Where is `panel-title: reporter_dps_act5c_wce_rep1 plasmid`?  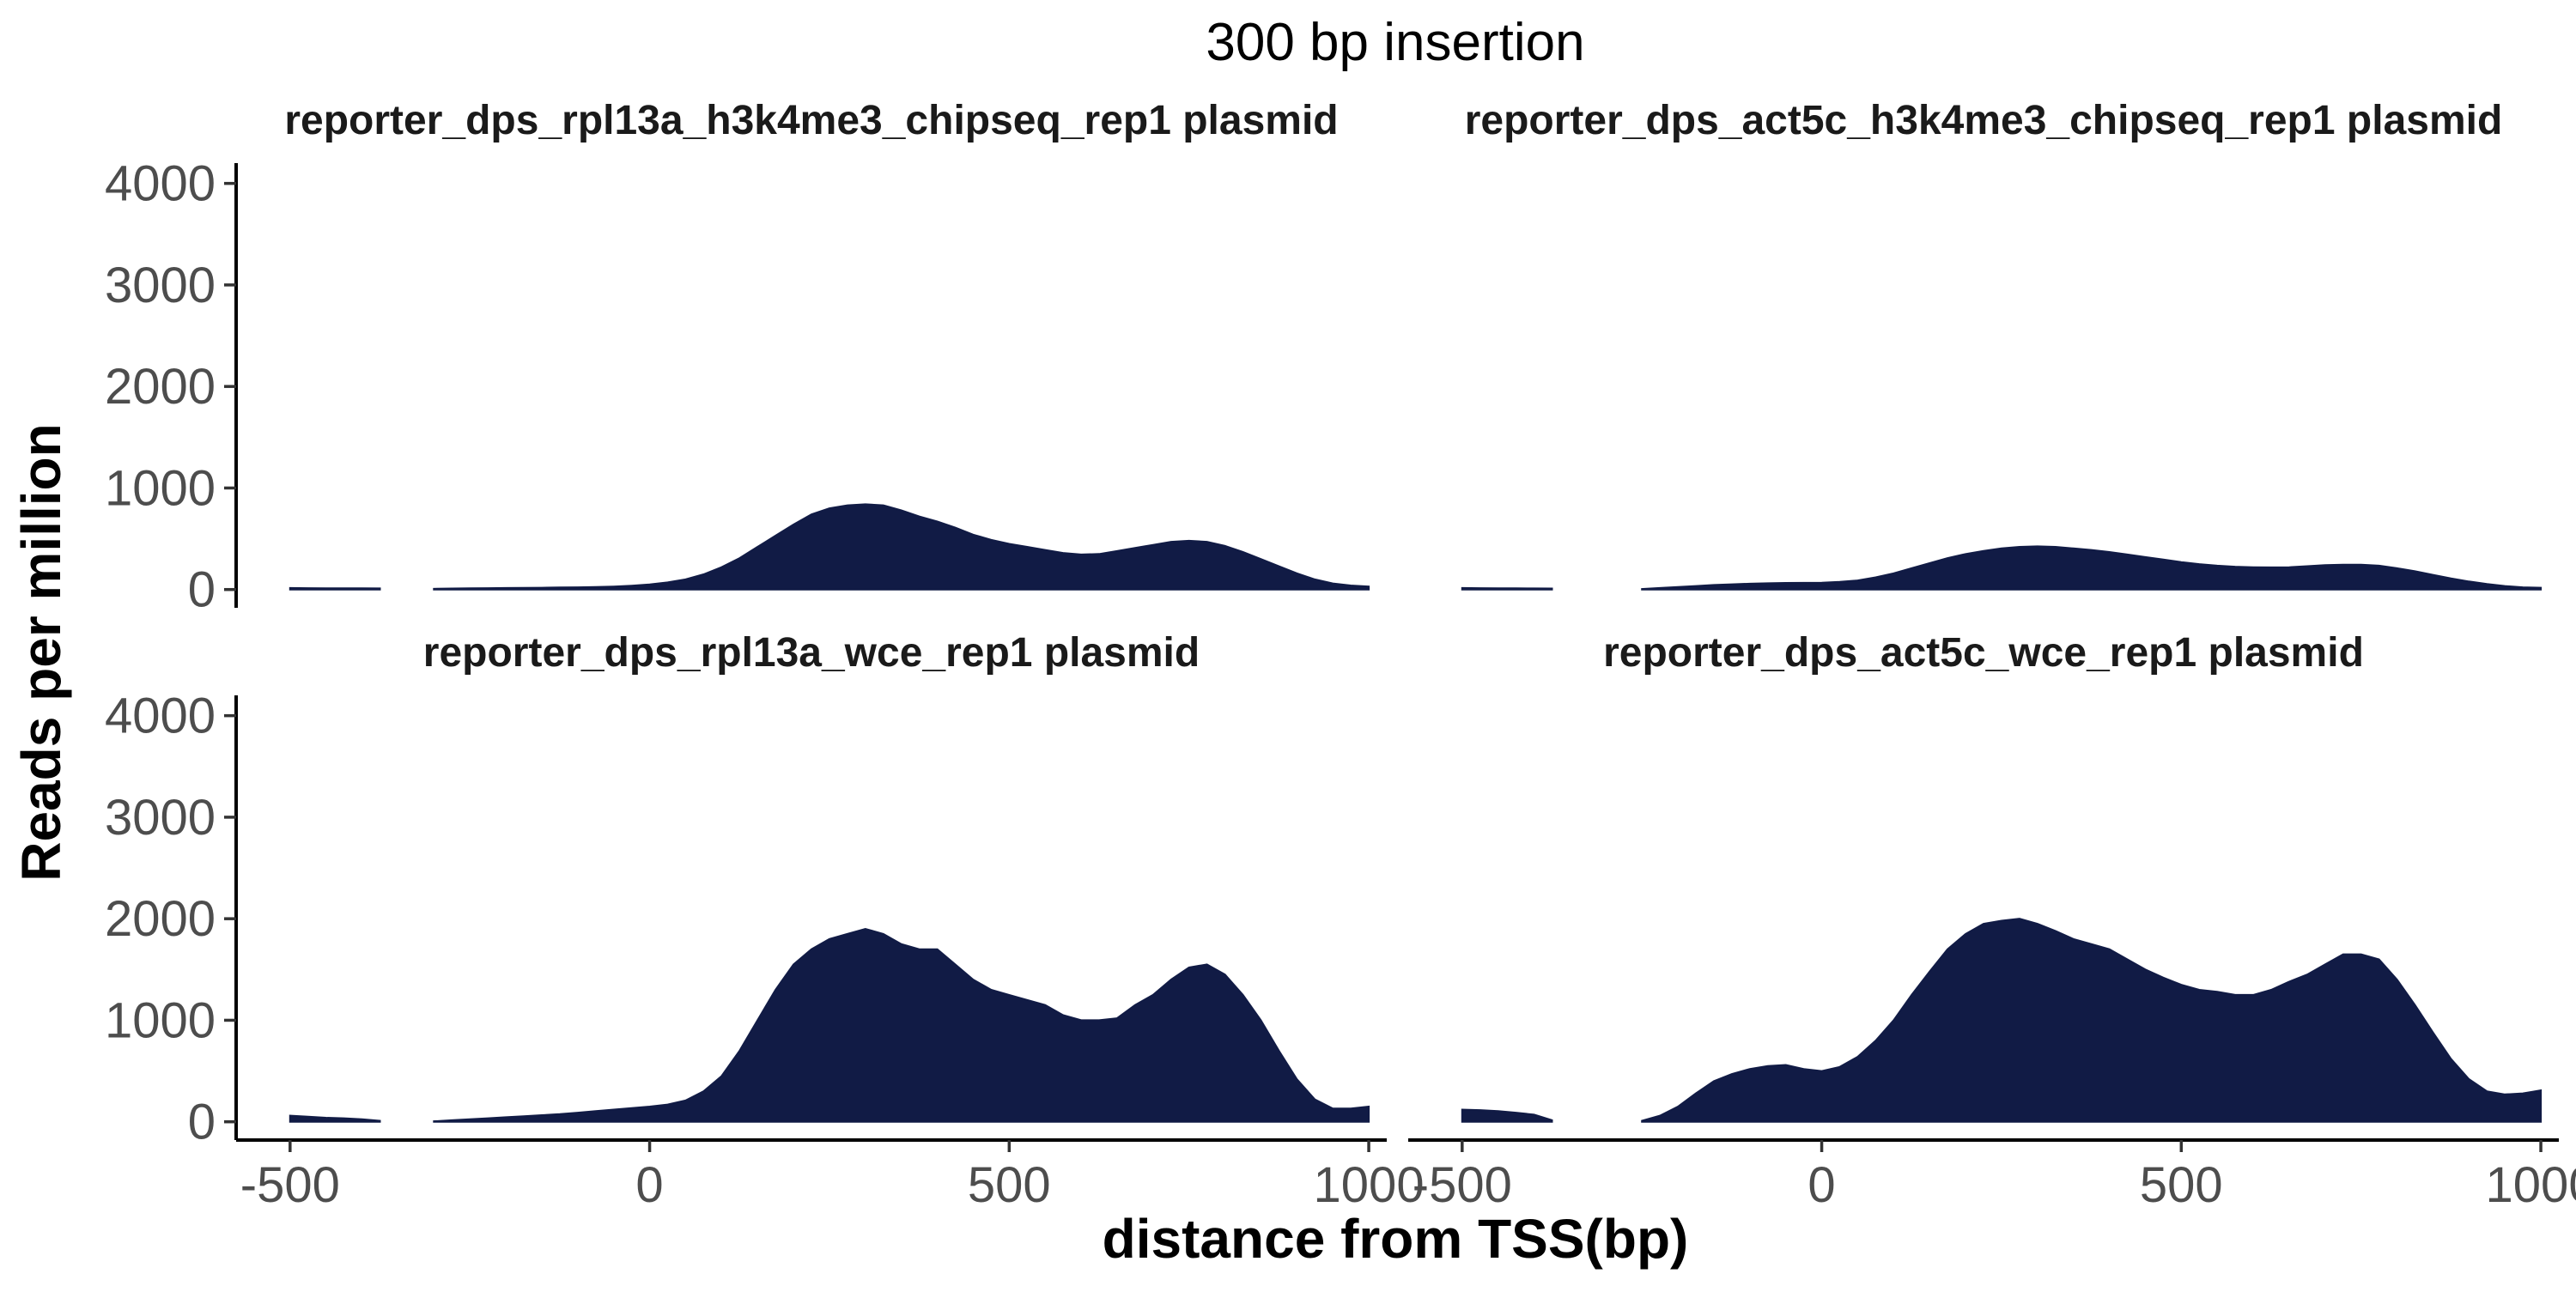
panel-title: reporter_dps_act5c_wce_rep1 plasmid is located at coordinates (1983, 653).